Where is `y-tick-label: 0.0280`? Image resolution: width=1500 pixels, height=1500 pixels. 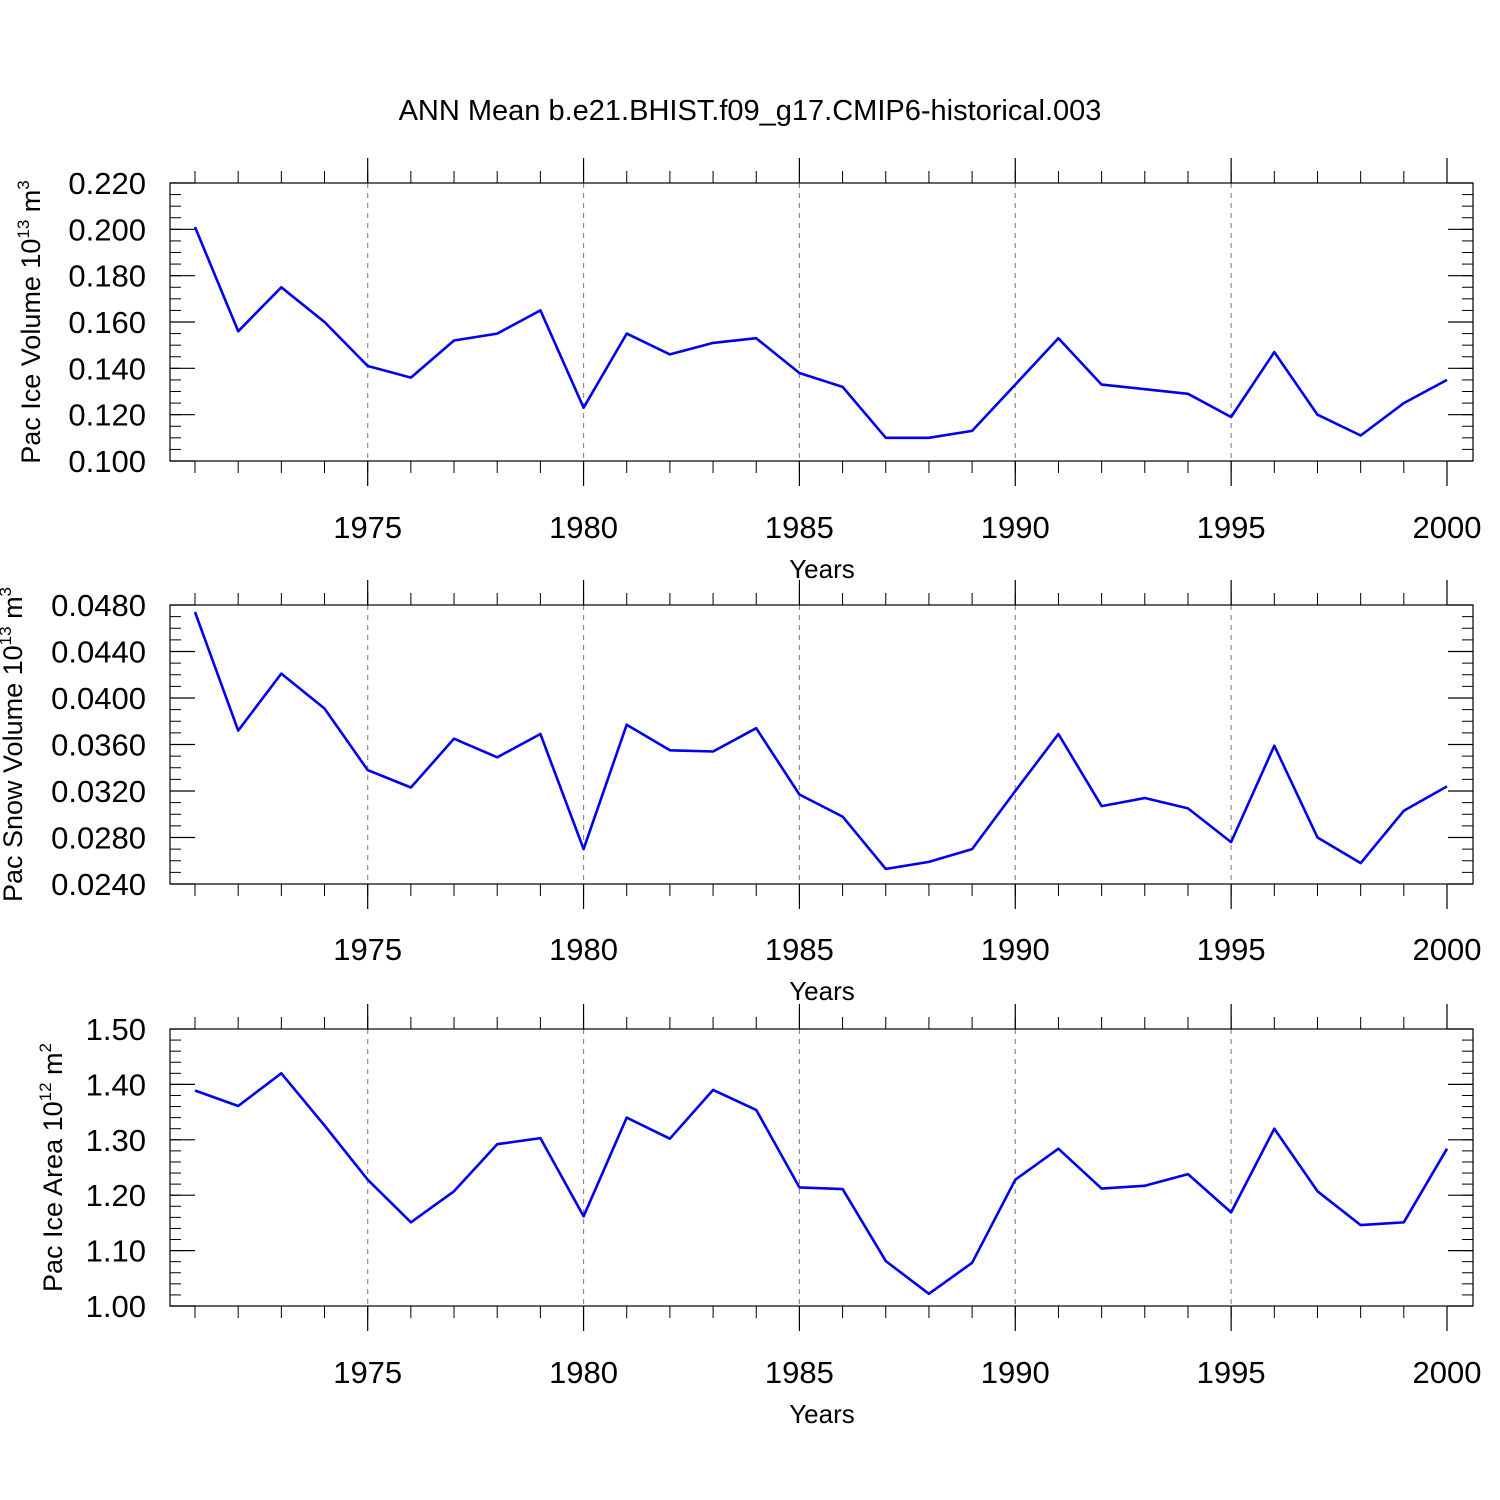 y-tick-label: 0.0280 is located at coordinates (98, 838).